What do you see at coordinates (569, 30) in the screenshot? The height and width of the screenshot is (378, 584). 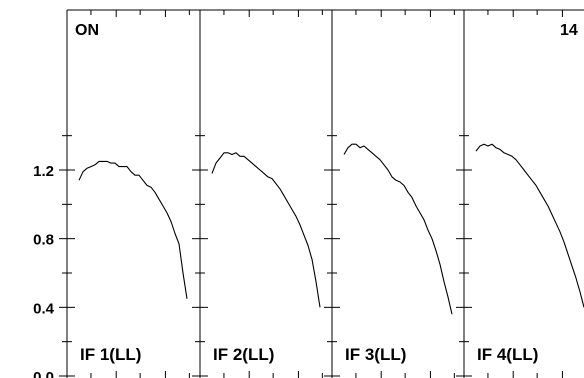 I see `header-right-label: 14` at bounding box center [569, 30].